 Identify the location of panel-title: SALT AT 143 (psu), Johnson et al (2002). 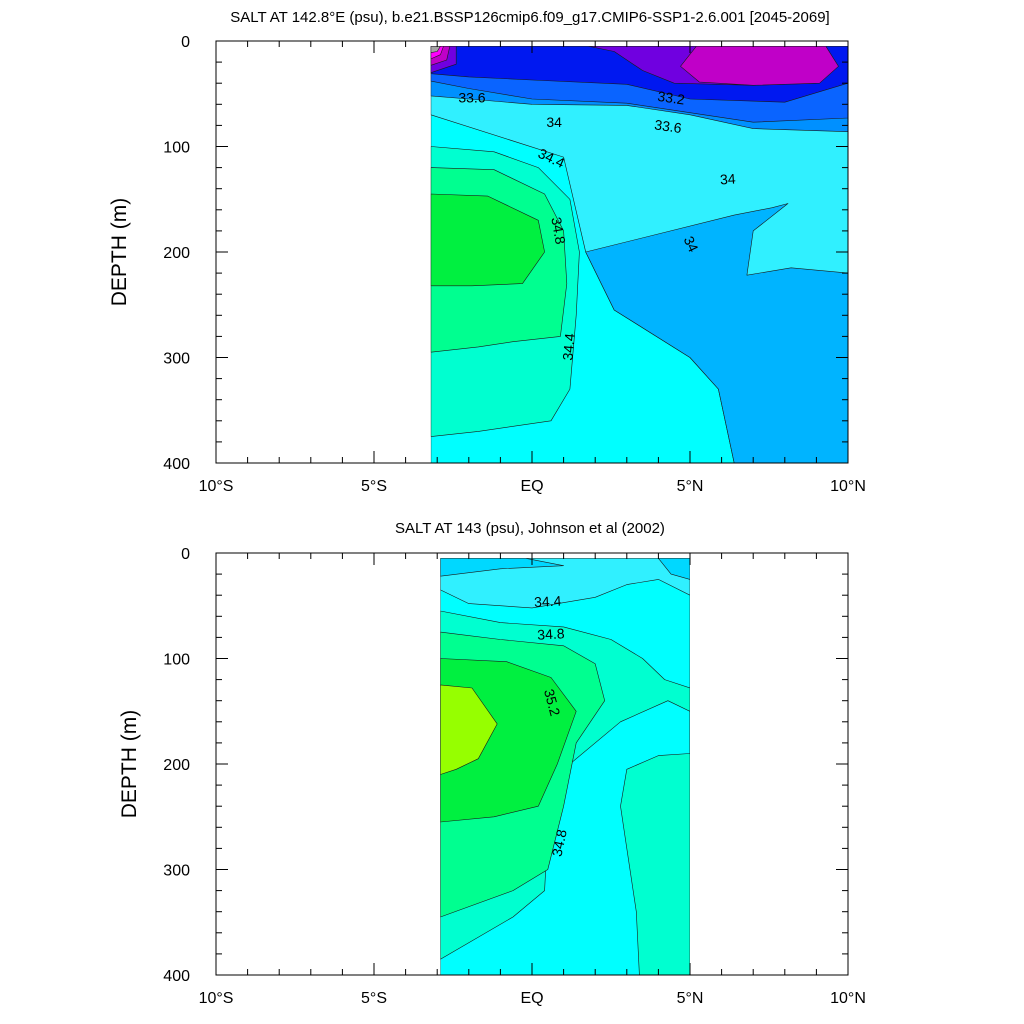
(530, 528).